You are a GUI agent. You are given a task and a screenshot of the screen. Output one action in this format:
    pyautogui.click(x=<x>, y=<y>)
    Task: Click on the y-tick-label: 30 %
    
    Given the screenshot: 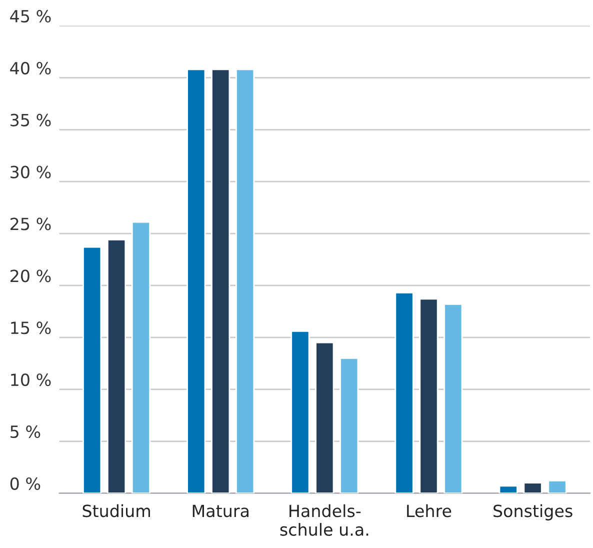 What is the action you would take?
    pyautogui.click(x=30, y=172)
    